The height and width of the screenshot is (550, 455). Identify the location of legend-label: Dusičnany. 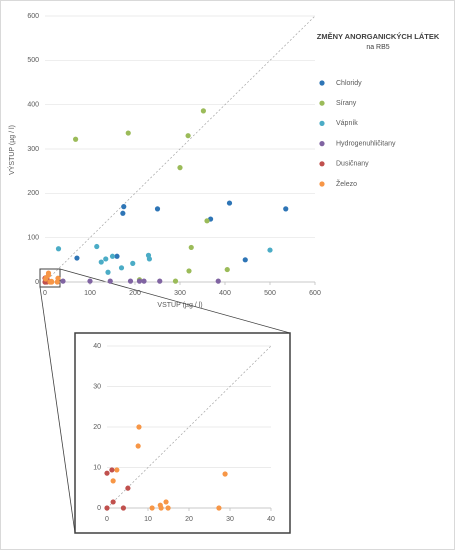
(352, 164).